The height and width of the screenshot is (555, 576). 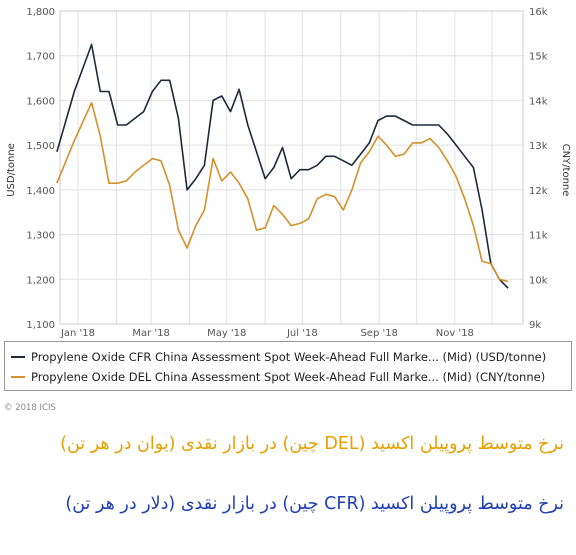 I want to click on y-right-tick-label: 16k, so click(x=538, y=12).